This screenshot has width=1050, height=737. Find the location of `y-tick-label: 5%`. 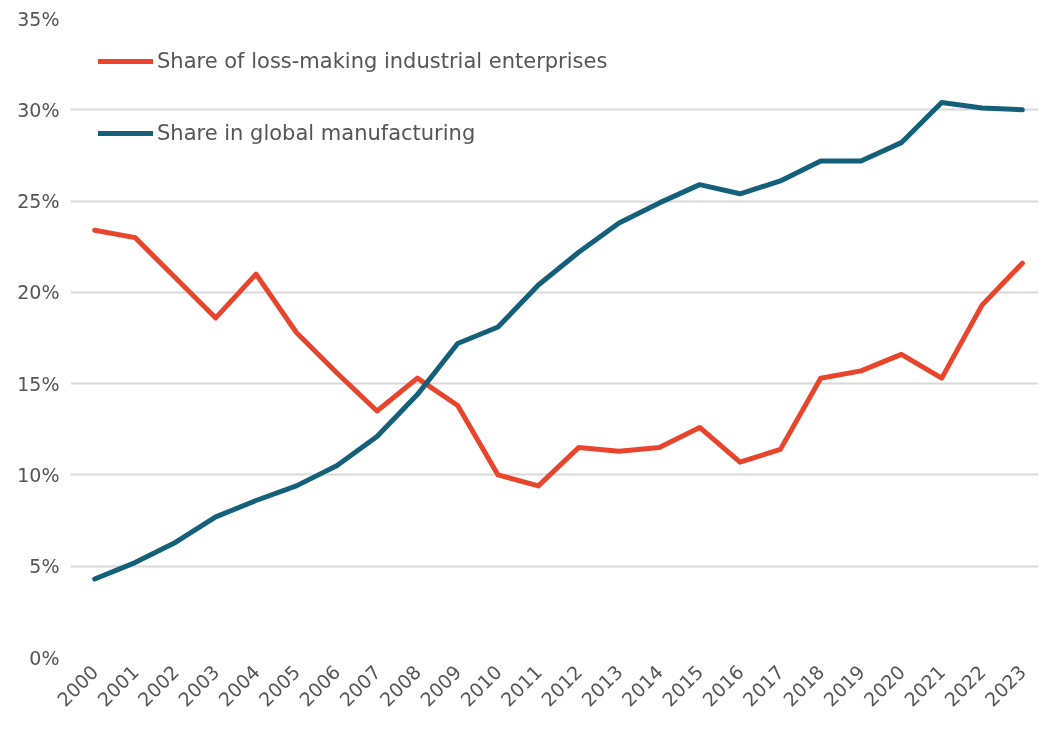

y-tick-label: 5% is located at coordinates (44, 566).